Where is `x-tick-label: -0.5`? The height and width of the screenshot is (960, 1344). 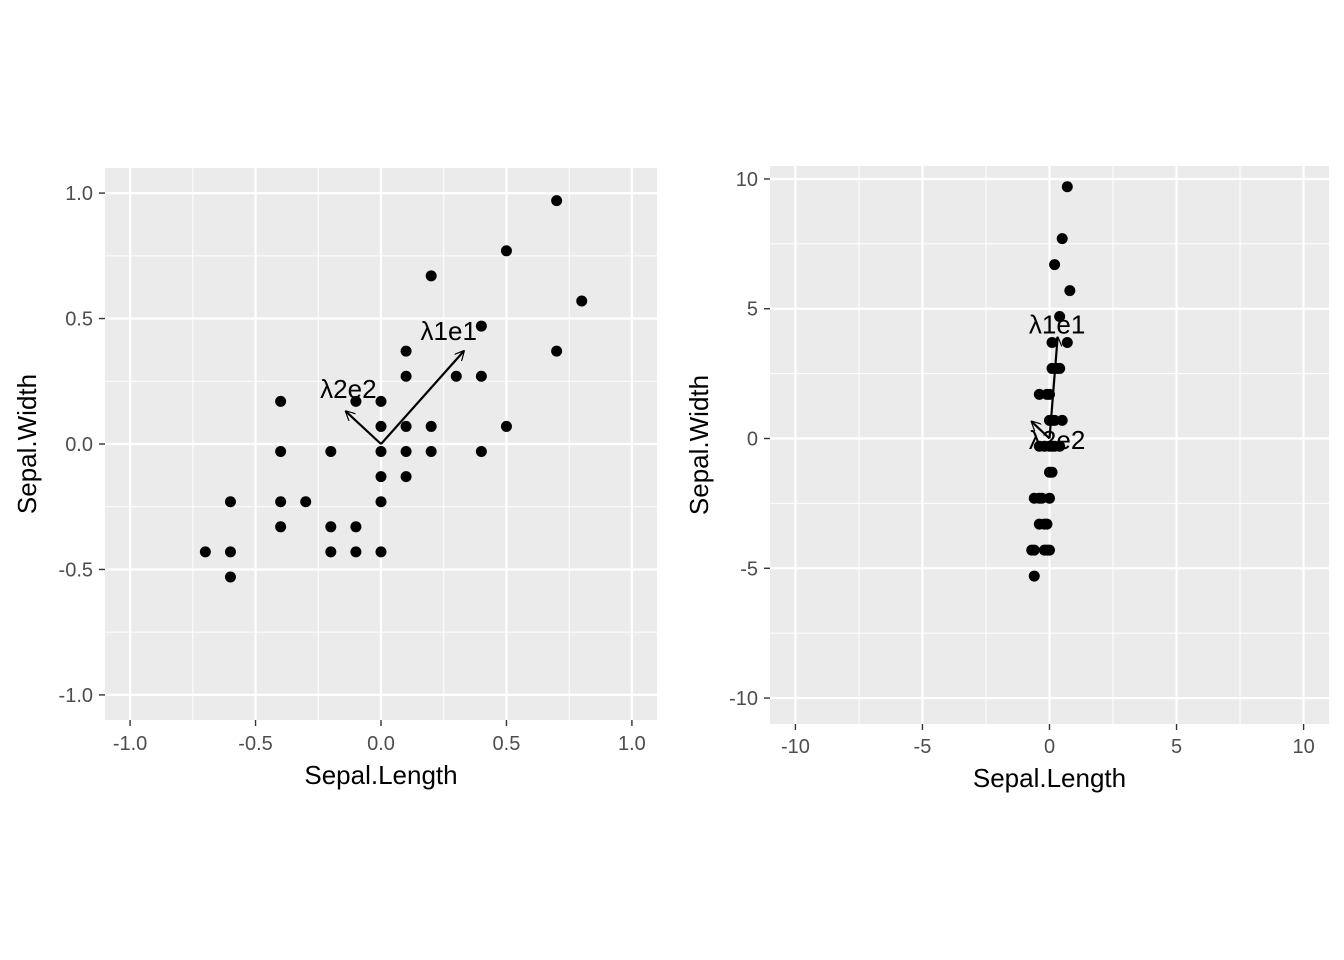 x-tick-label: -0.5 is located at coordinates (255, 744).